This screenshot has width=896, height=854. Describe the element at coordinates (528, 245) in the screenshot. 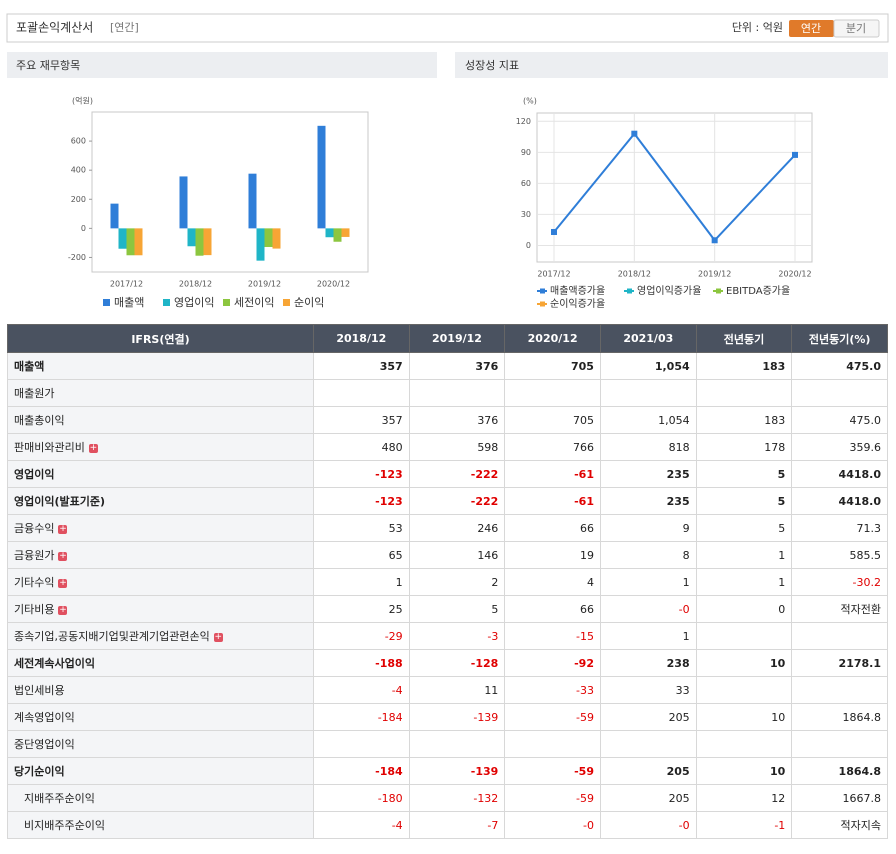

I see `y-tick-label: 0` at that location.